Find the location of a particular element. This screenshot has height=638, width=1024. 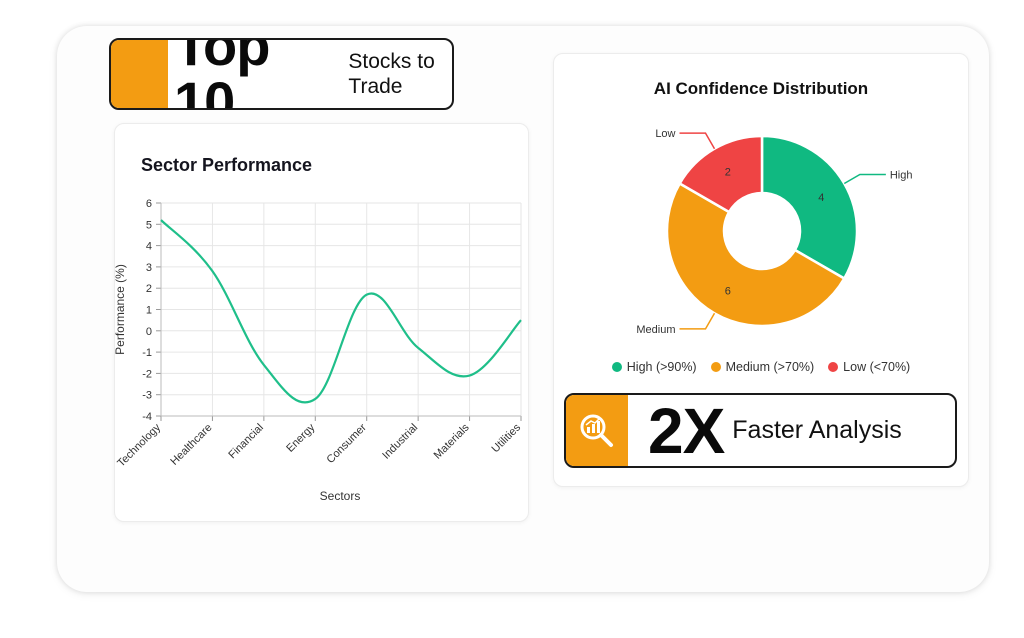

y-tick-label: 6 is located at coordinates (149, 204).